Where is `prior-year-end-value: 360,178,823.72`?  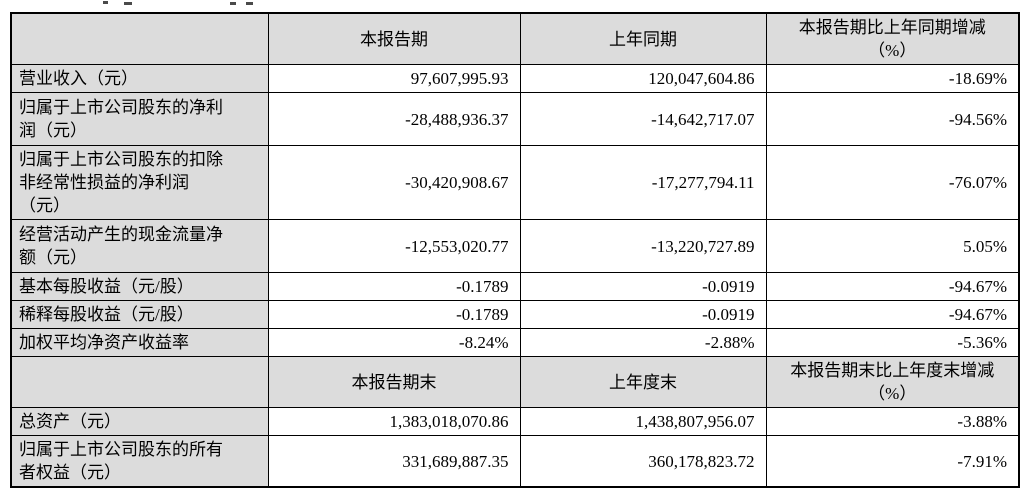
prior-year-end-value: 360,178,823.72 is located at coordinates (643, 461).